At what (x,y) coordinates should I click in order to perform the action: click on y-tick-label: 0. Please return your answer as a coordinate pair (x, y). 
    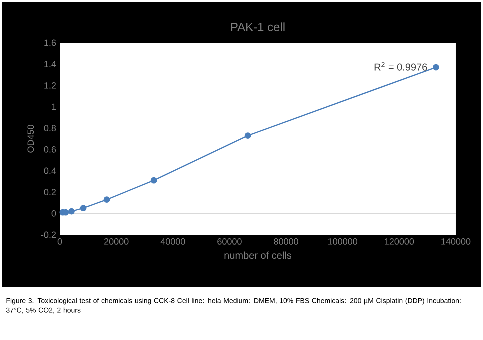
    Looking at the image, I should click on (54, 213).